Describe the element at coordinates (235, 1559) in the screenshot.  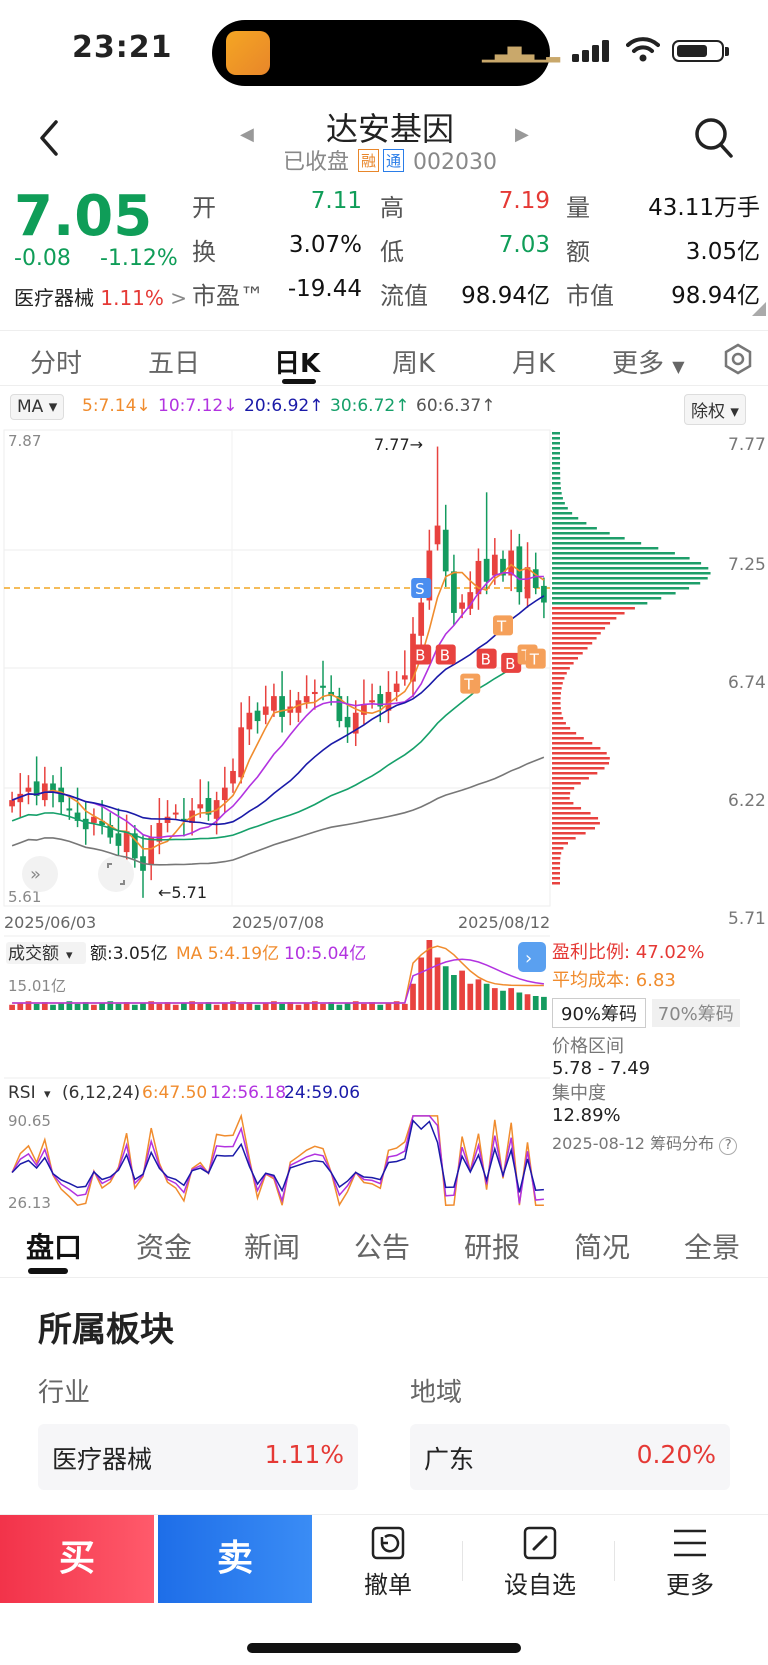
I see `sell-button: 卖` at that location.